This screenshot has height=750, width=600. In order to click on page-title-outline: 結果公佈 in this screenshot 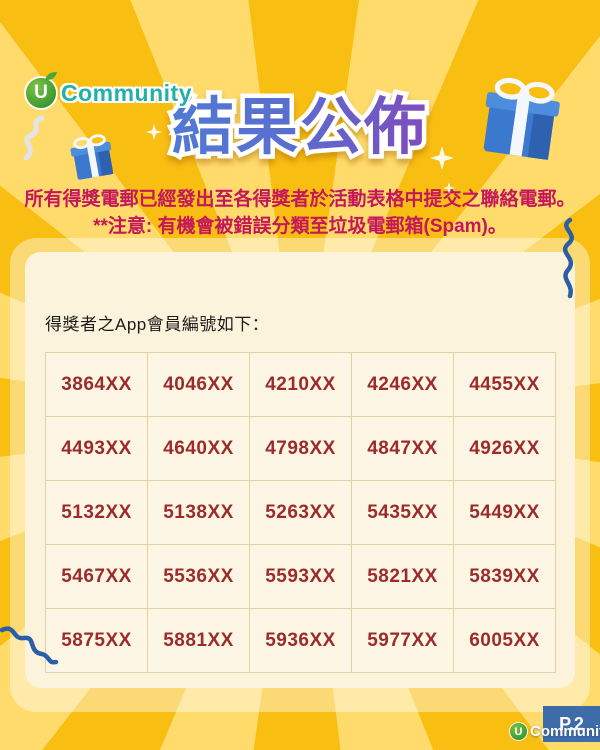, I will do `click(300, 127)`.